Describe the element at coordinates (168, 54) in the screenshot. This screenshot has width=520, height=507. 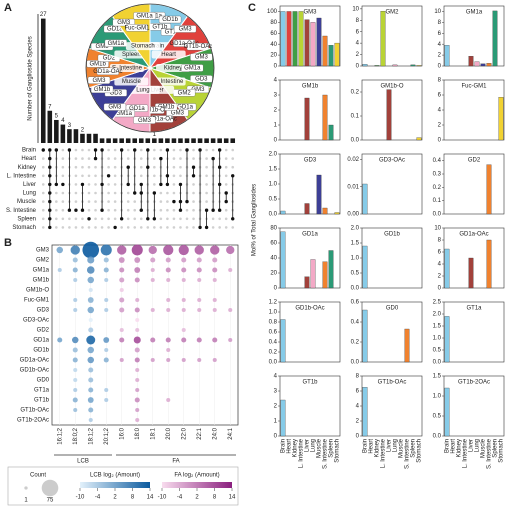
I see `tissue-label-bg` at that location.